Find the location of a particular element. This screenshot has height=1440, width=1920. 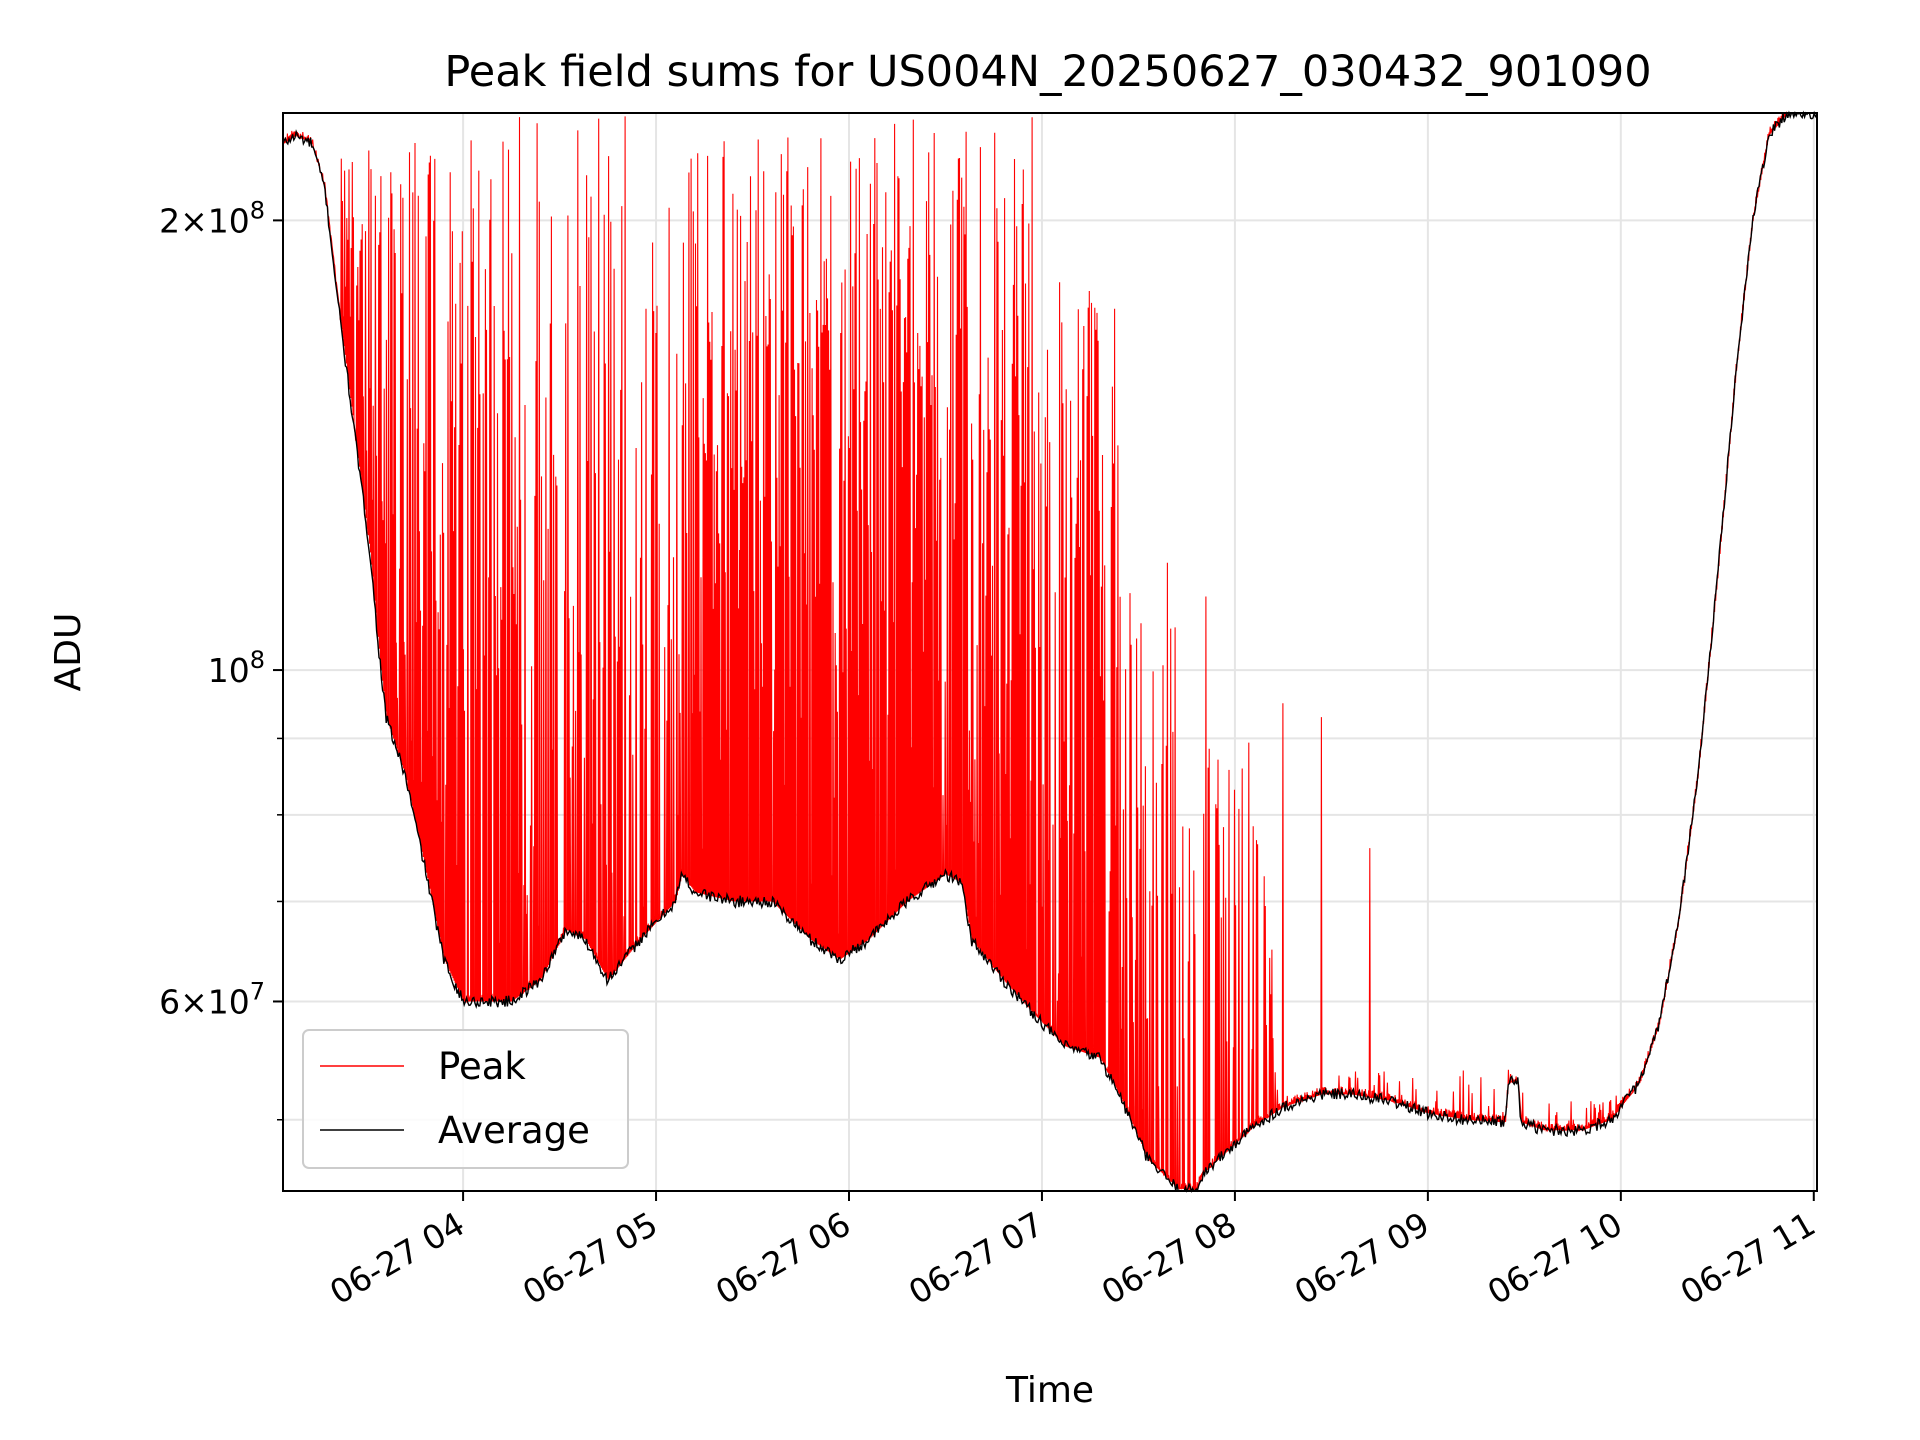

y-tick-label: 108 is located at coordinates (236, 668).